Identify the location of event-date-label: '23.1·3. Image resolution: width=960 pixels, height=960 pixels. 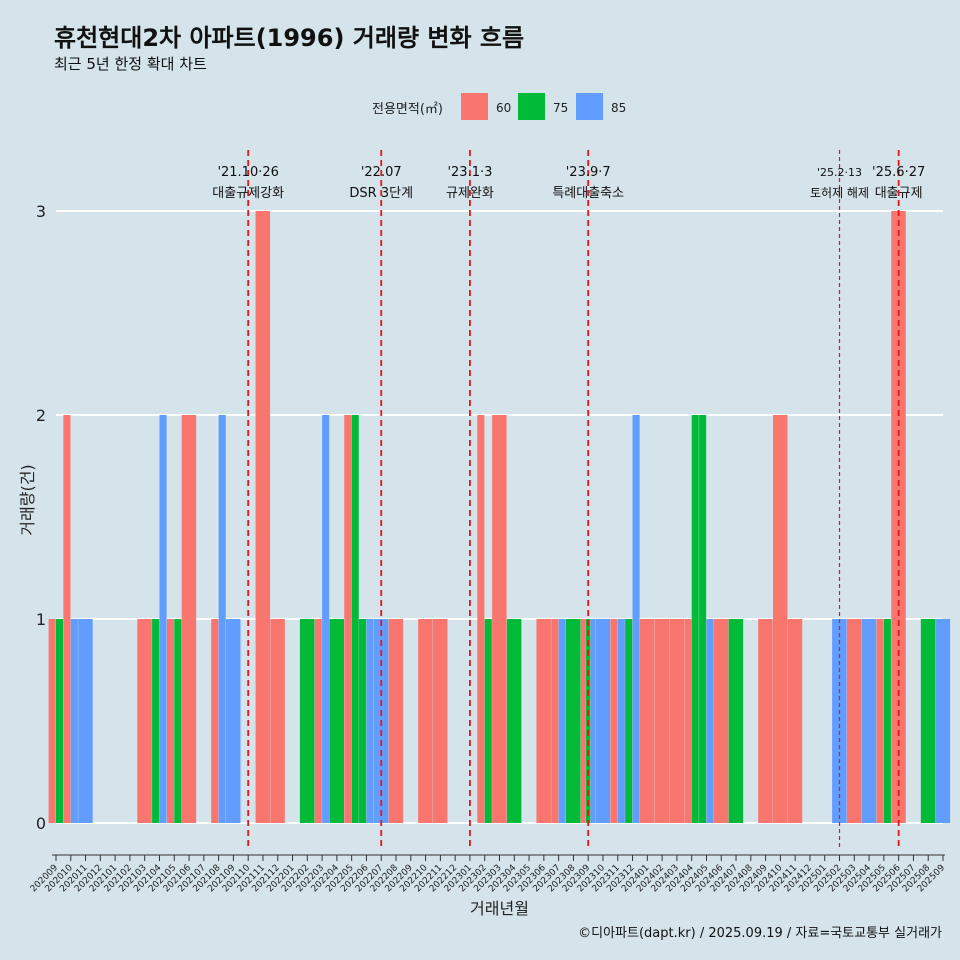
(469, 172).